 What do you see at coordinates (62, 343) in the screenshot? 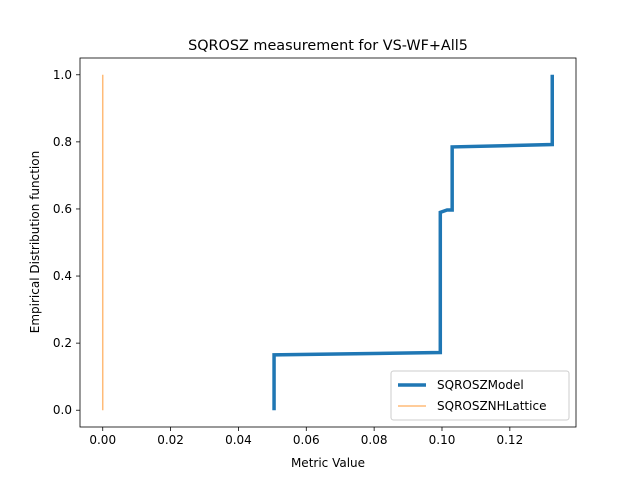
I see `y-tick-label: 0.2` at bounding box center [62, 343].